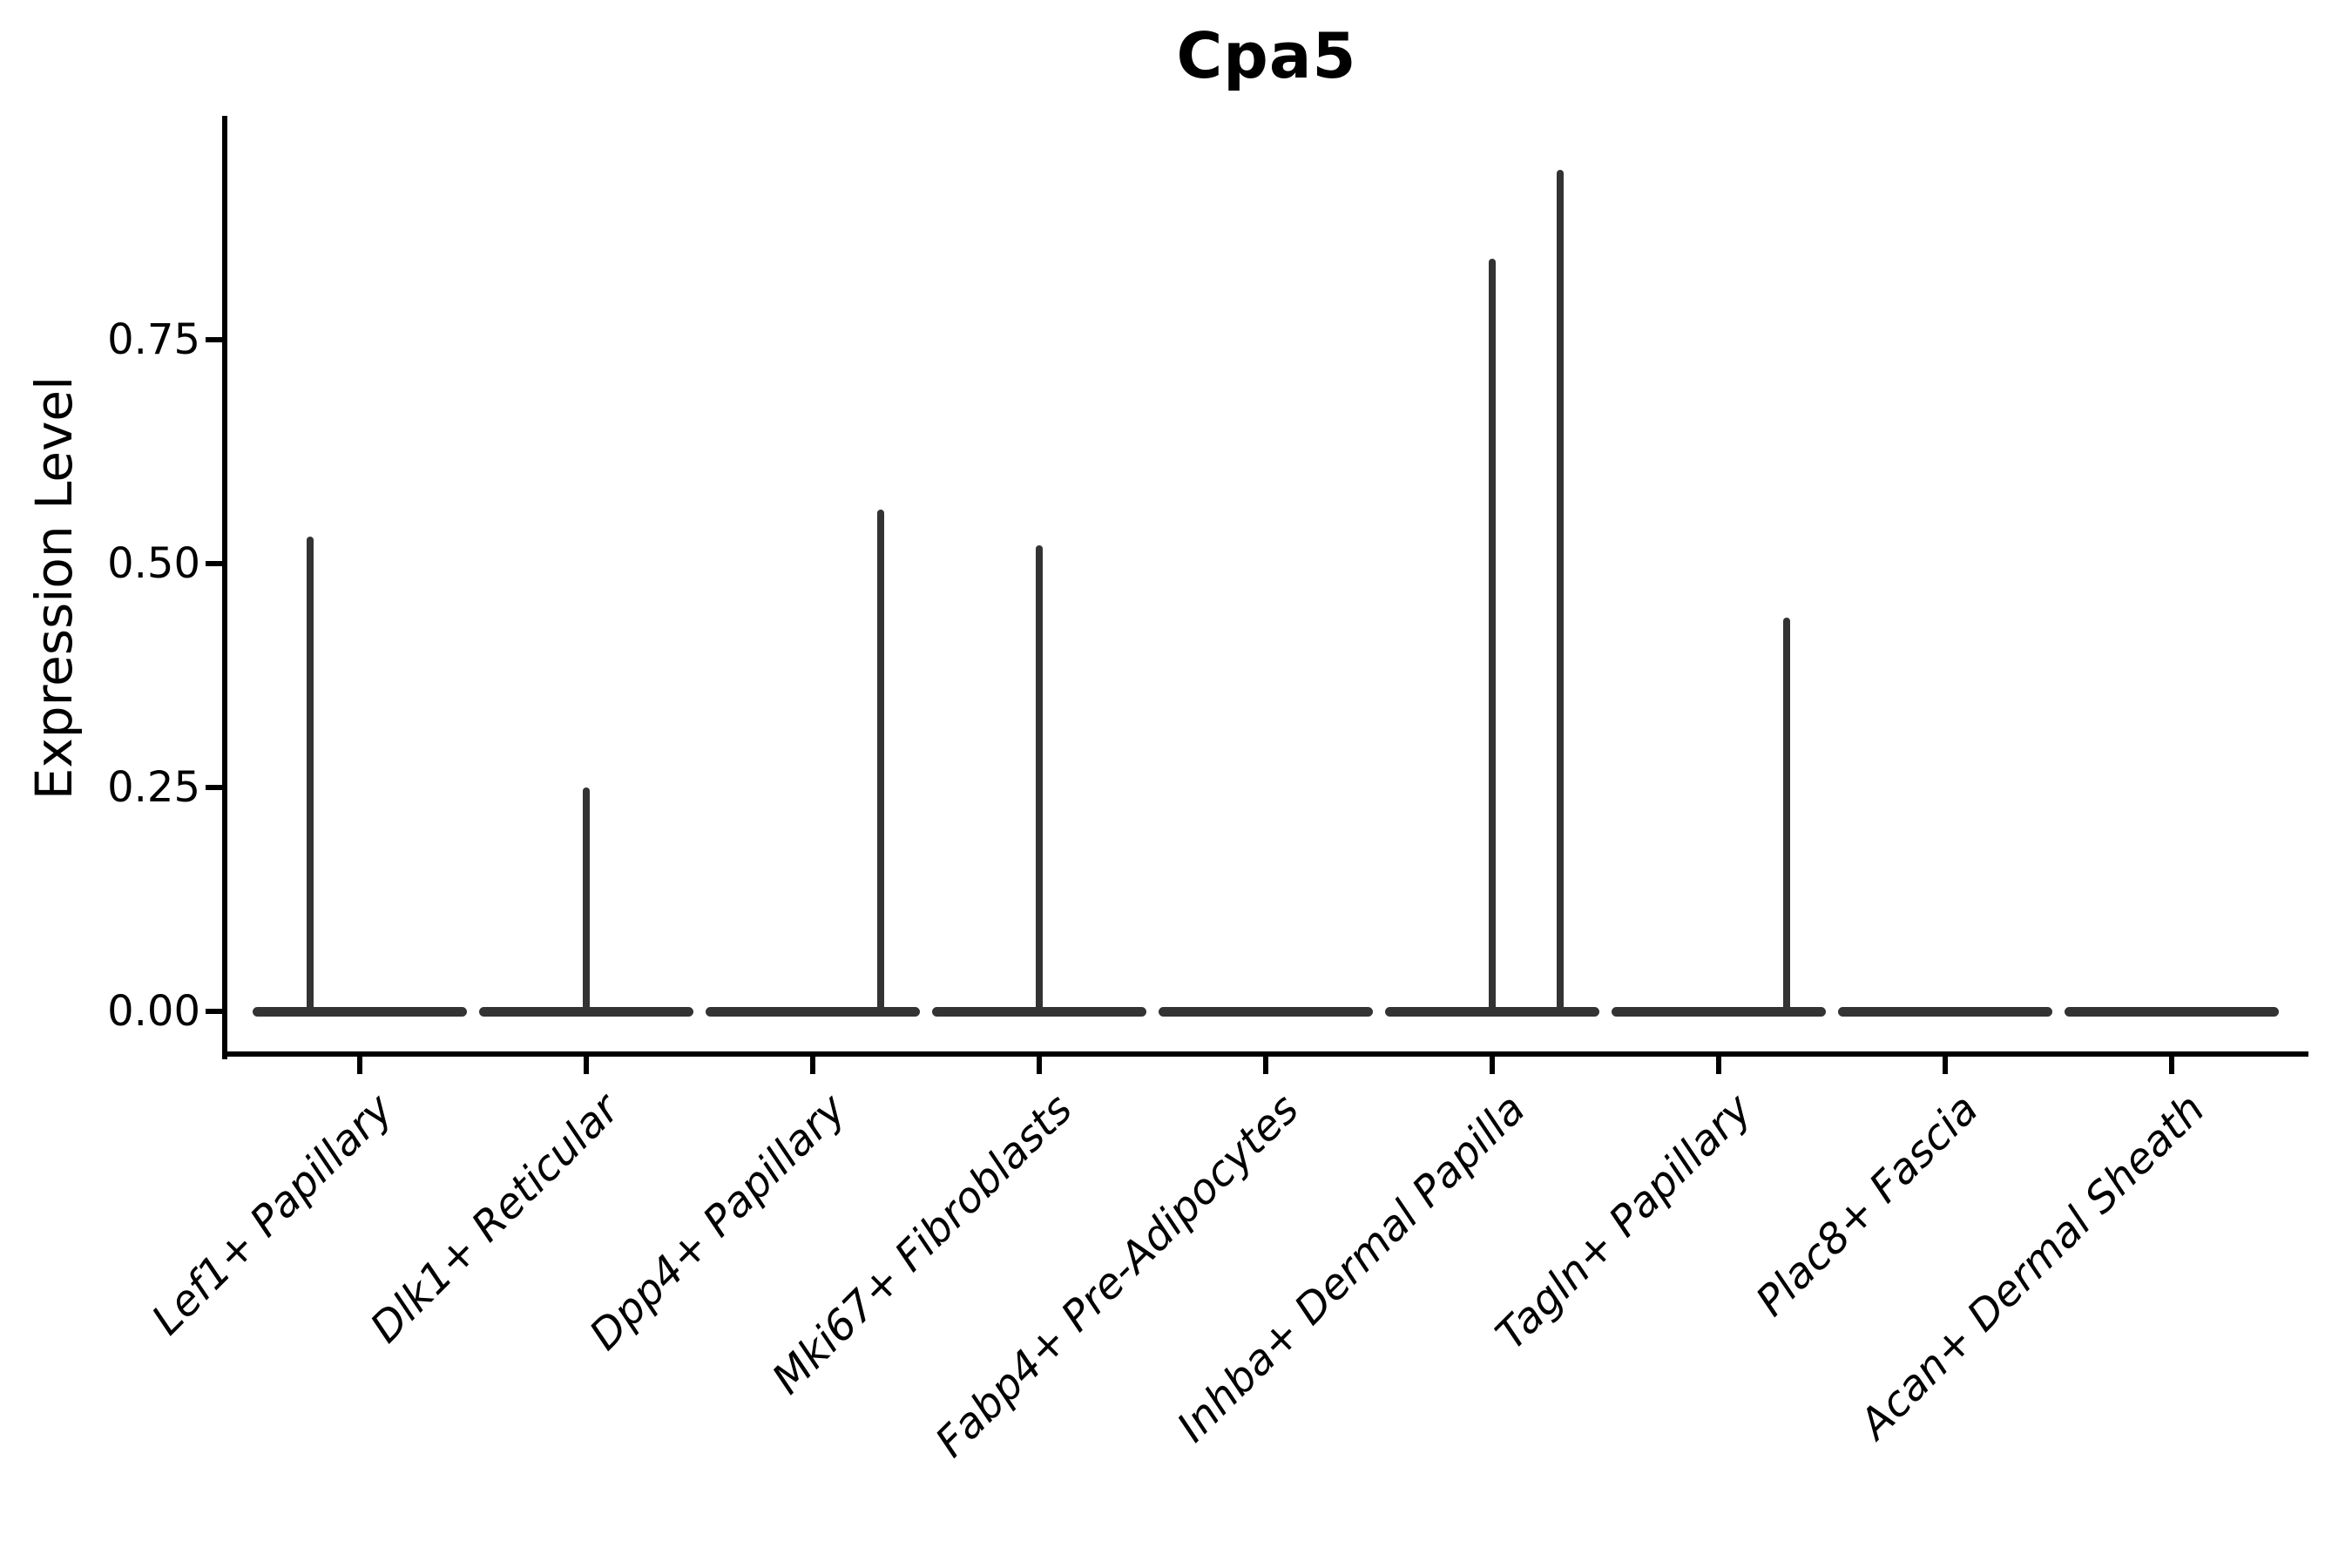 The width and height of the screenshot is (2352, 1568). I want to click on y-tick-label: 0.25, so click(153, 787).